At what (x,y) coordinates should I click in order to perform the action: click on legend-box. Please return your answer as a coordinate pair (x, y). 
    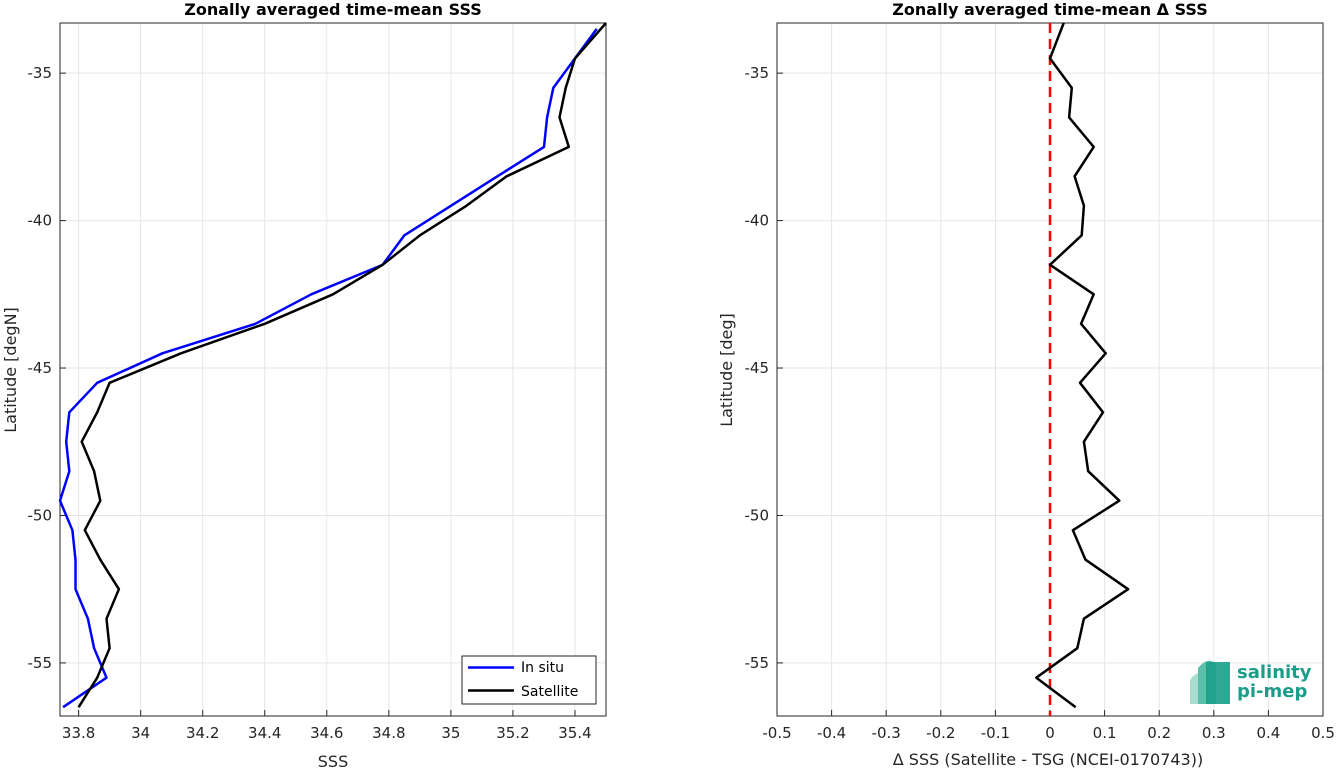
    Looking at the image, I should click on (529, 680).